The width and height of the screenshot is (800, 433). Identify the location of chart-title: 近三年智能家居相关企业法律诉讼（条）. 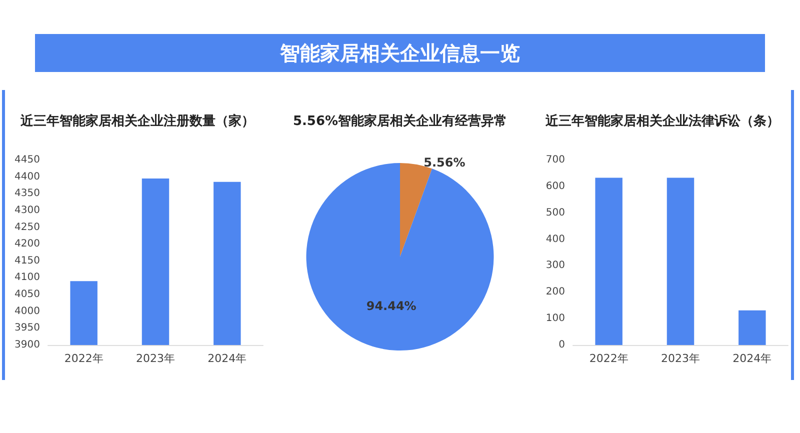
(662, 121).